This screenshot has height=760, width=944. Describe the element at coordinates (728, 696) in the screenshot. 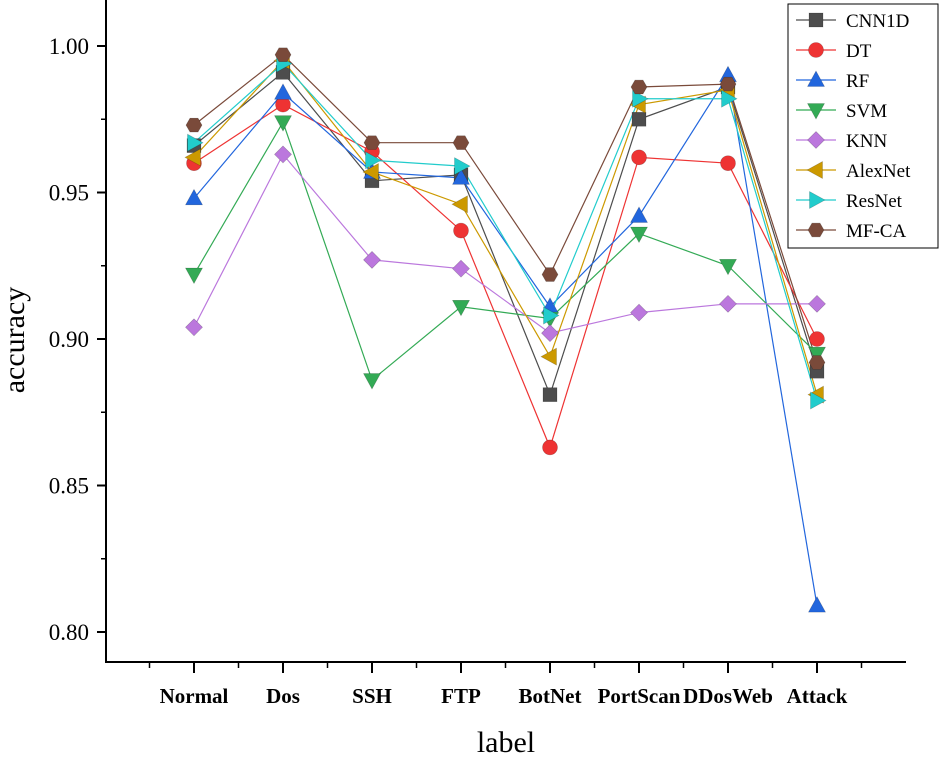

I see `x-tick-label-ddosweb: DDosWeb` at that location.